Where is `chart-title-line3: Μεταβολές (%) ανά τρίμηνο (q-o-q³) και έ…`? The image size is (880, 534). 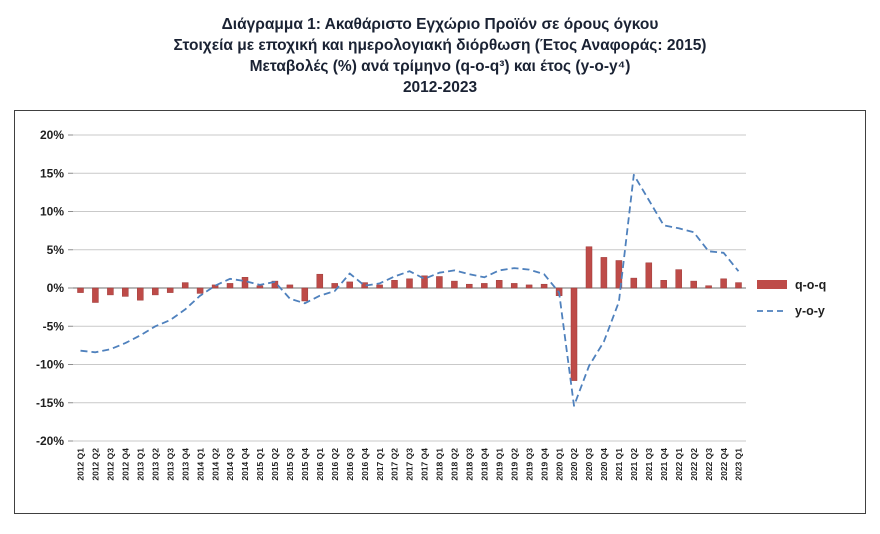
chart-title-line3: Μεταβολές (%) ανά τρίμηνο (q-o-q³) και έ… is located at coordinates (440, 66).